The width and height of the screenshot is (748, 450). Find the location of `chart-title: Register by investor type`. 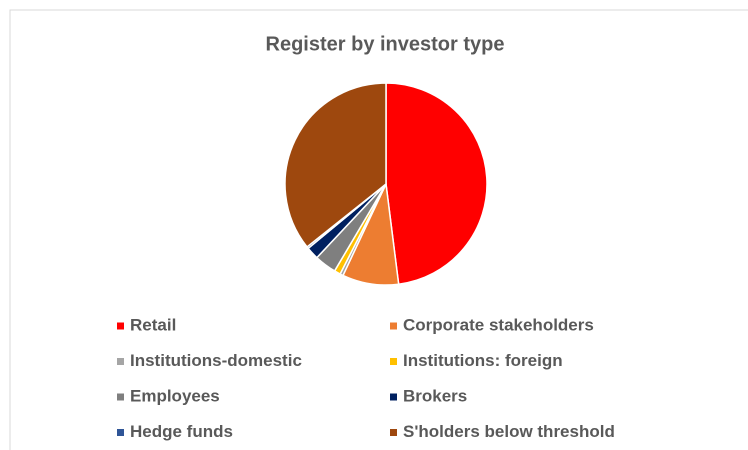

chart-title: Register by investor type is located at coordinates (385, 44).